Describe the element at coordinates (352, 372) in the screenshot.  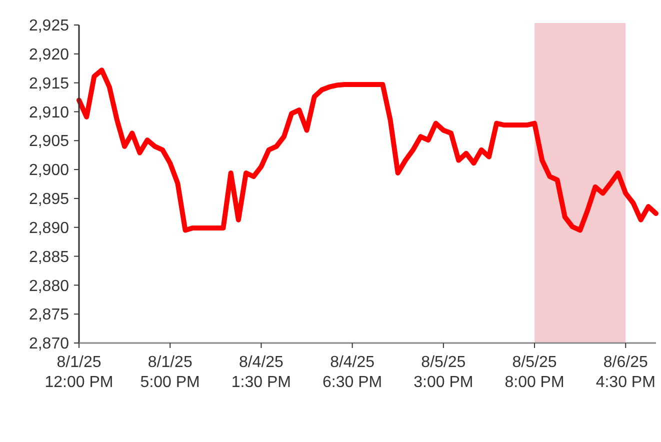
I see `x-tick-label: 8/4/25 6:30 PM` at that location.